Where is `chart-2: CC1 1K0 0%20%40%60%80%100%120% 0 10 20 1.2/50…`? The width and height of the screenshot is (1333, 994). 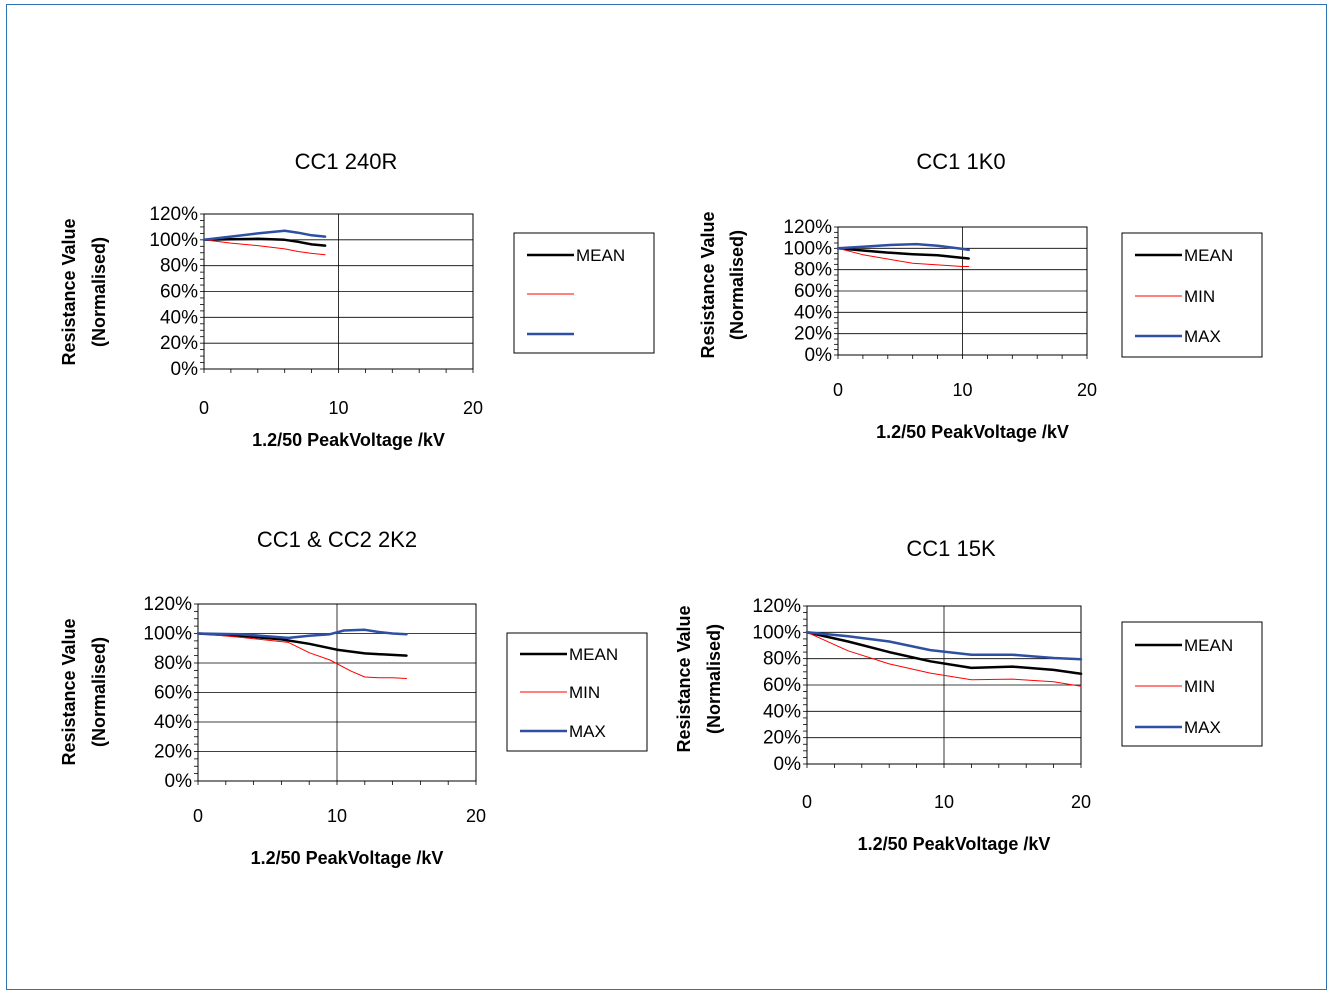 chart-2: CC1 1K0 0%20%40%60%80%100%120% 0 10 20 1.2/50… is located at coordinates (980, 295).